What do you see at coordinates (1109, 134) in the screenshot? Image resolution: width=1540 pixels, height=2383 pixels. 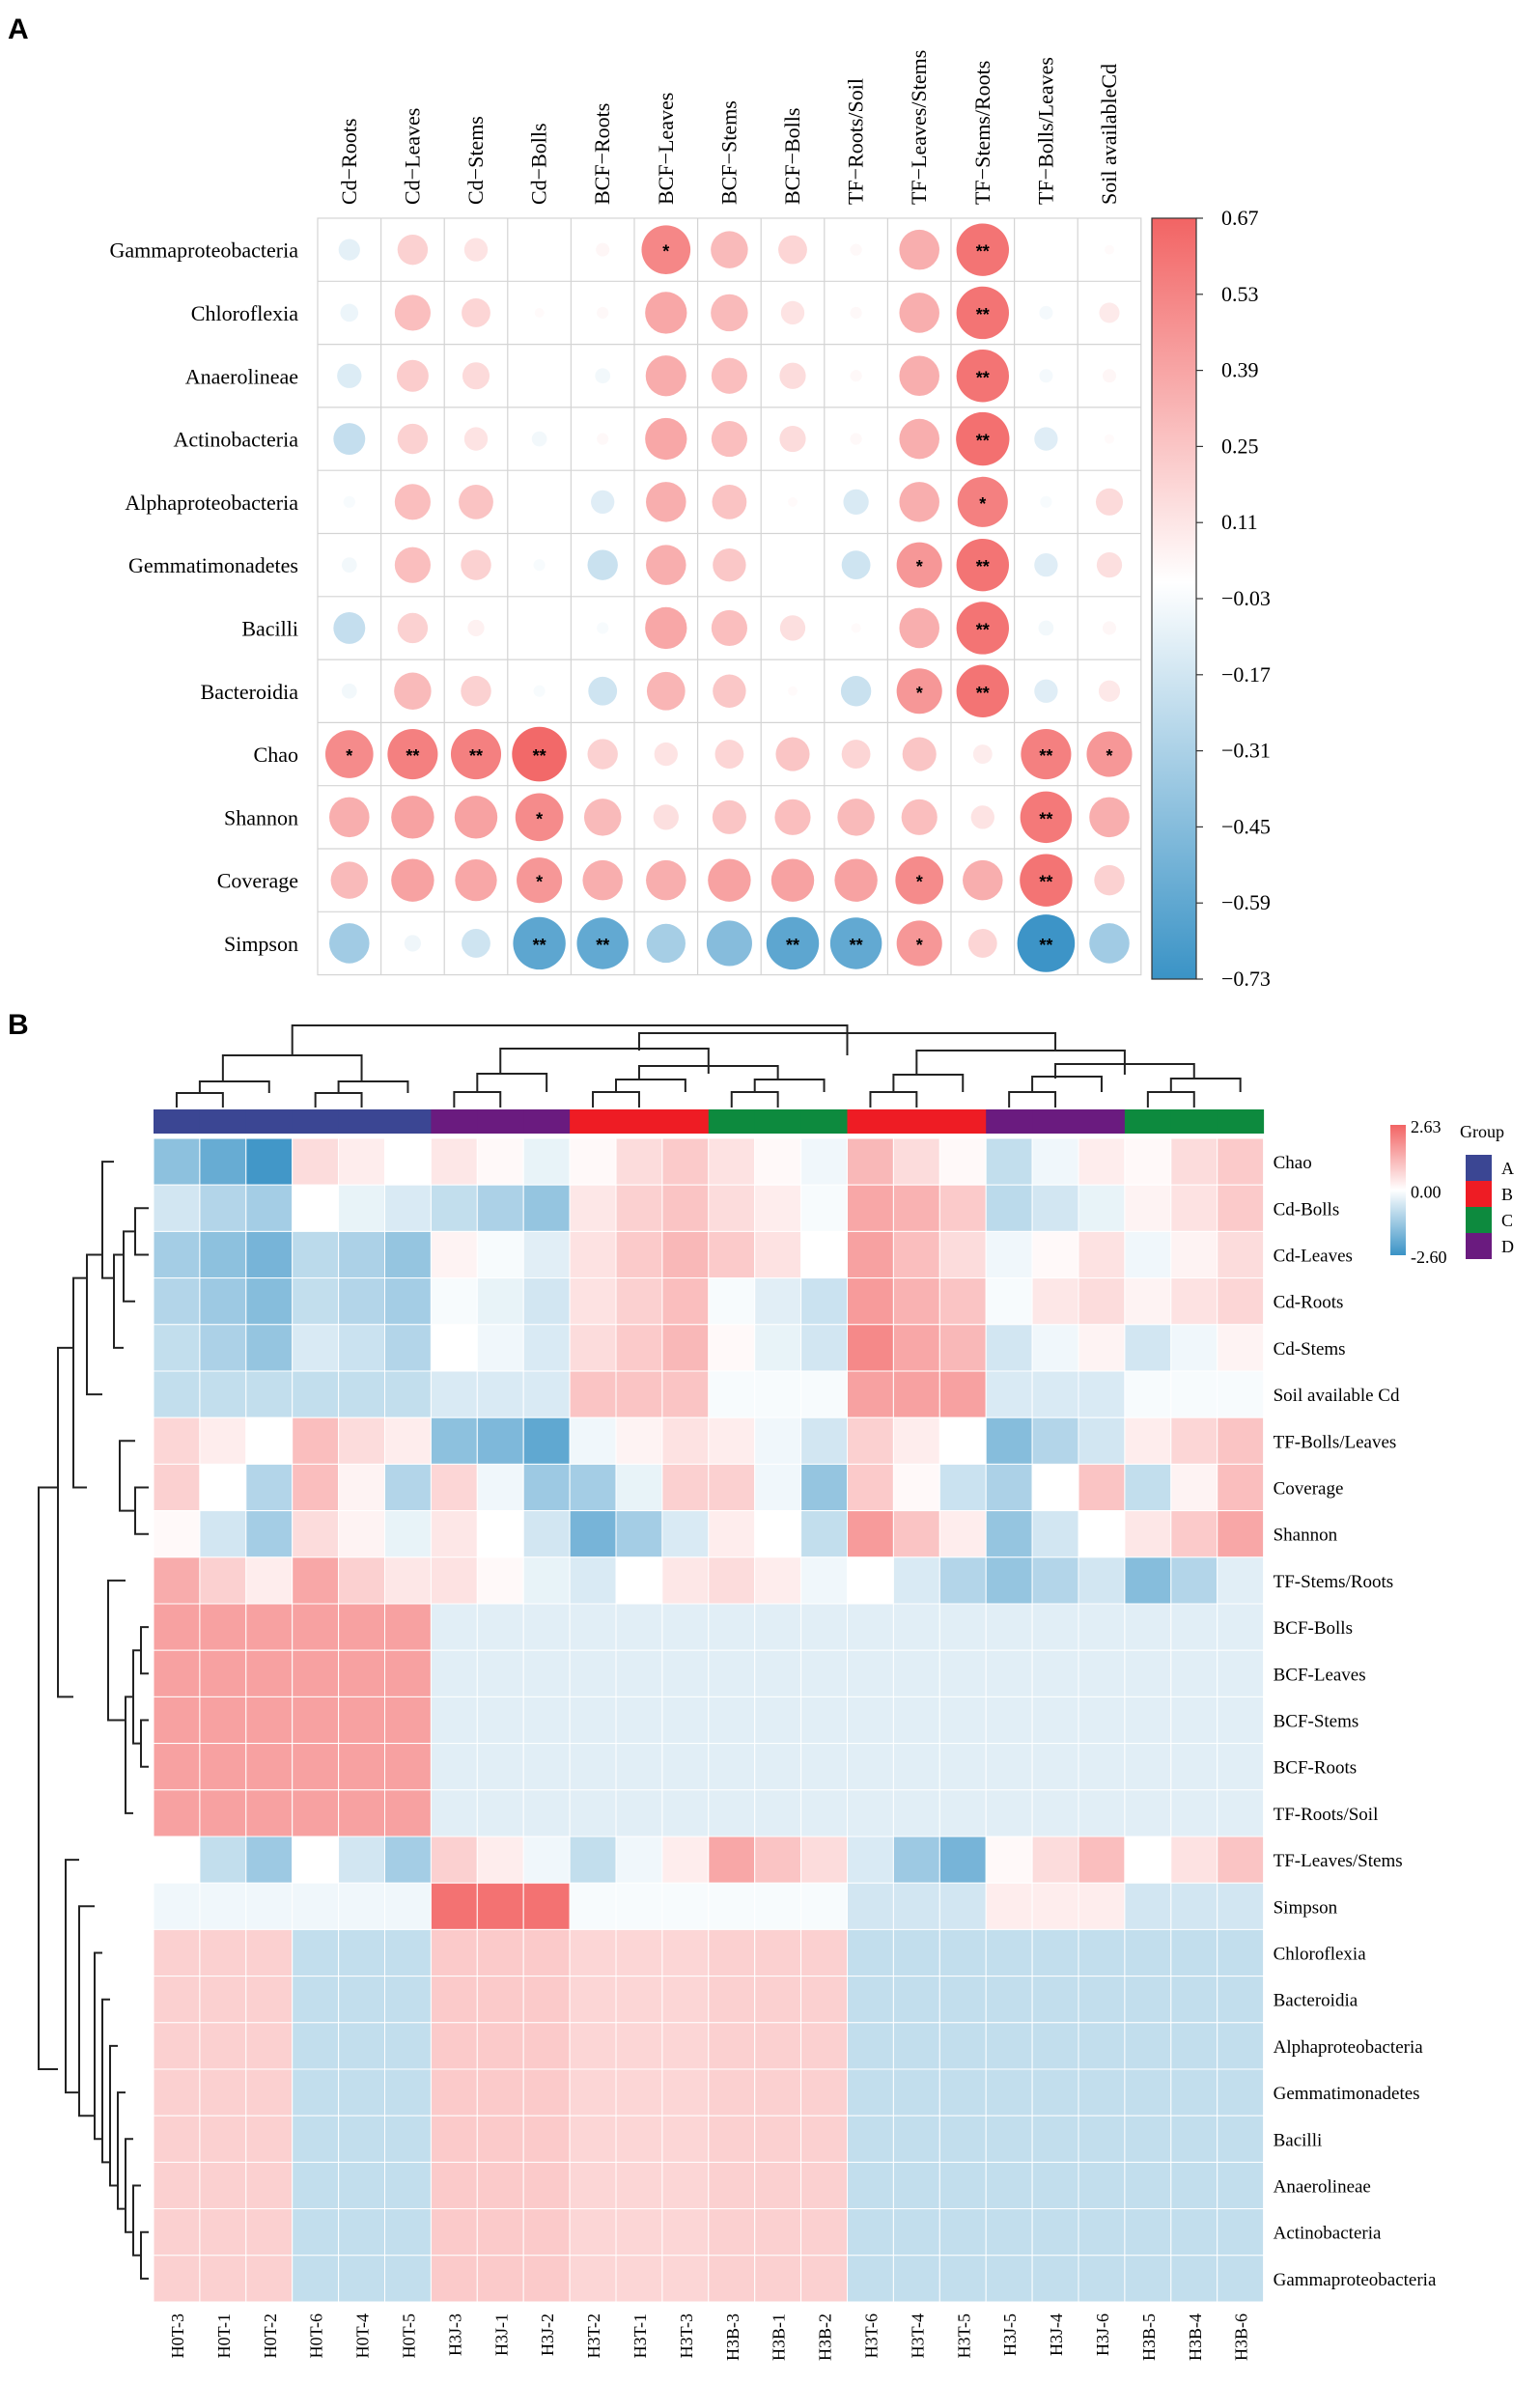 I see `panel-a-column-label: Soil availableCd` at bounding box center [1109, 134].